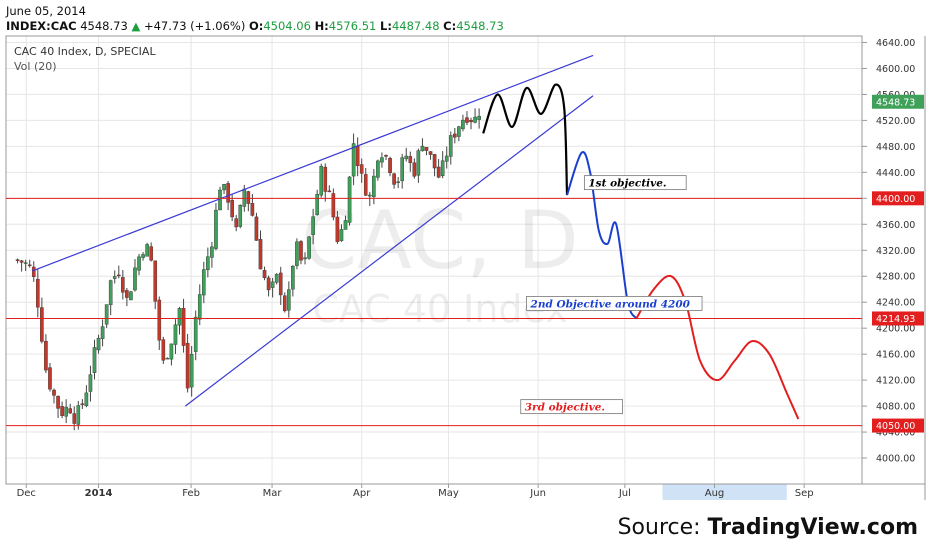  Describe the element at coordinates (448, 493) in the screenshot. I see `x-tick-label: May` at that location.